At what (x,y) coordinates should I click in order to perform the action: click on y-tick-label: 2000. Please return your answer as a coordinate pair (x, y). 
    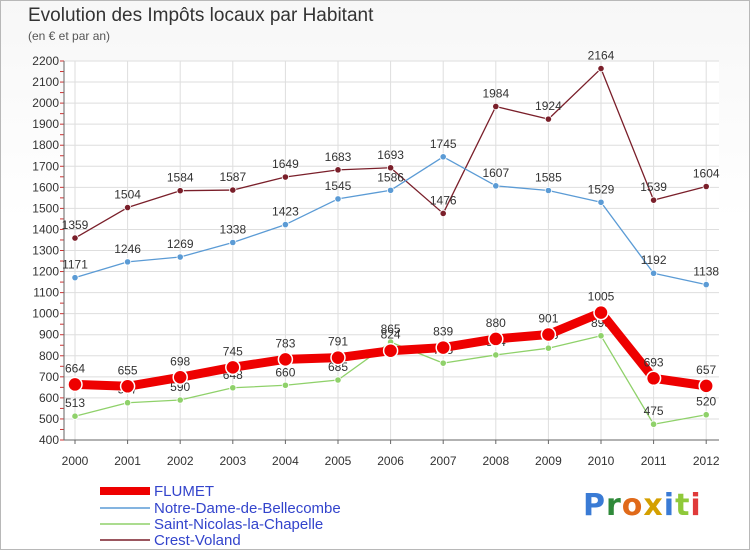
    Looking at the image, I should click on (45, 103).